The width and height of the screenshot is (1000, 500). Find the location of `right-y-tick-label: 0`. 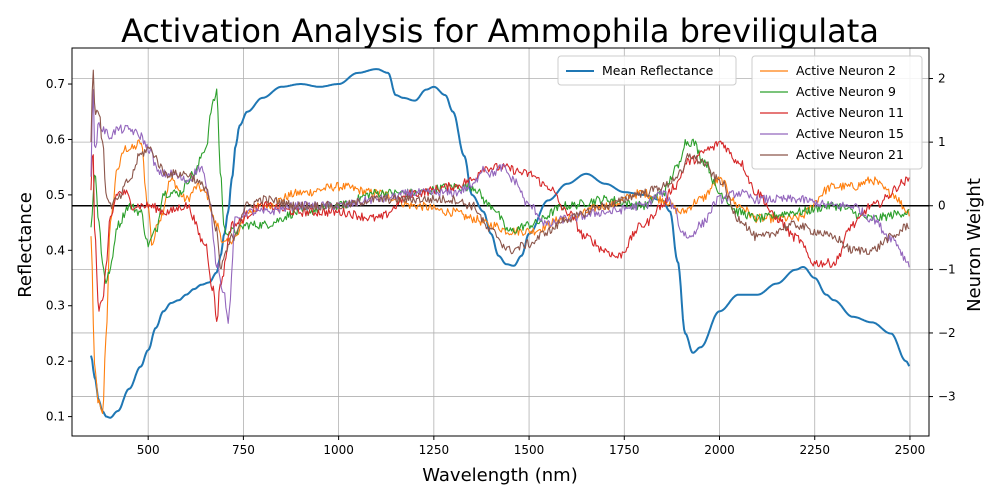

right-y-tick-label: 0 is located at coordinates (942, 206).